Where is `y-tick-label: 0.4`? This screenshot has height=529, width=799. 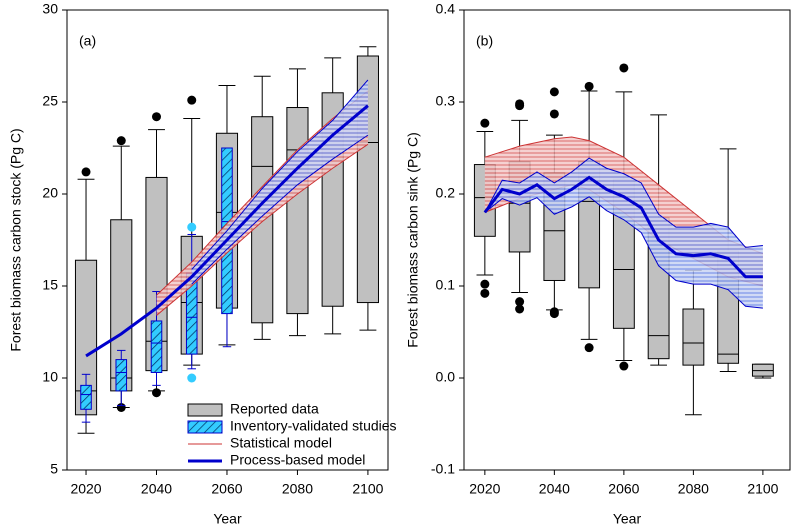
y-tick-label: 0.4 is located at coordinates (446, 9).